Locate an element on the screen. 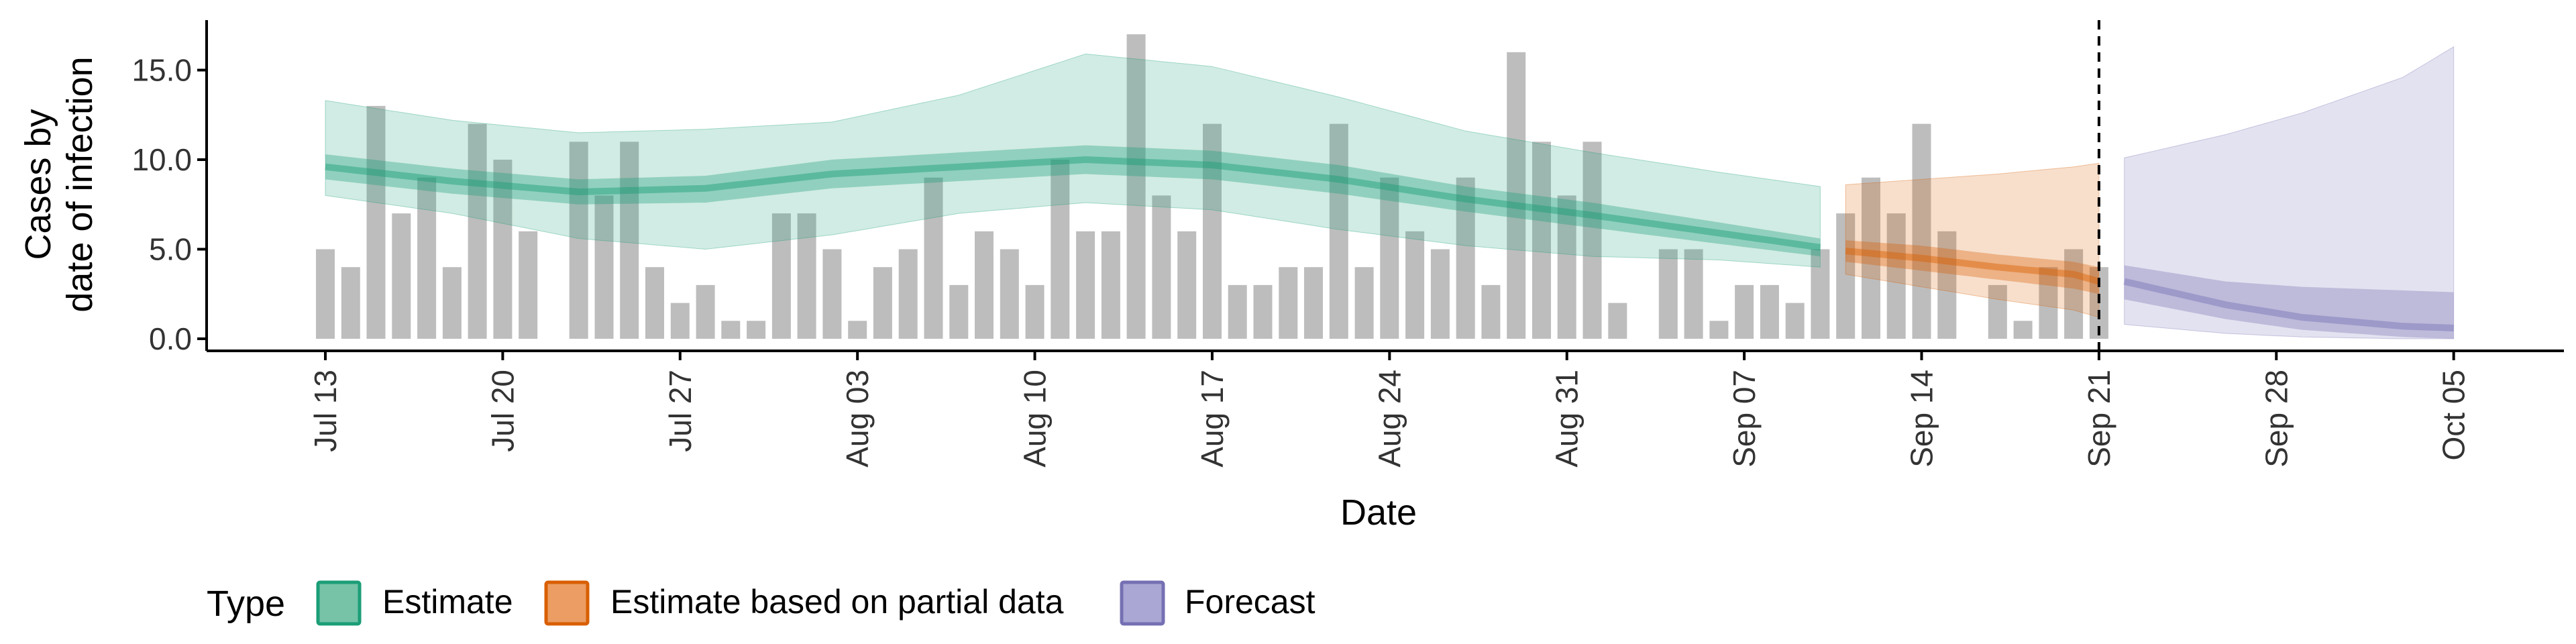  y-tick-label: 5.0 is located at coordinates (170, 249).